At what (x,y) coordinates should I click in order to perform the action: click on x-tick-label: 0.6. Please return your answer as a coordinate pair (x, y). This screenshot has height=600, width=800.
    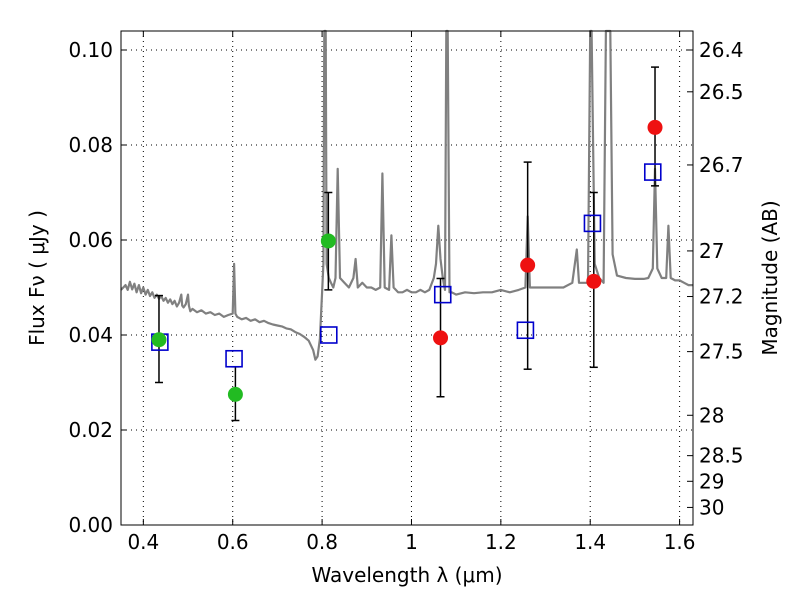
    Looking at the image, I should click on (233, 542).